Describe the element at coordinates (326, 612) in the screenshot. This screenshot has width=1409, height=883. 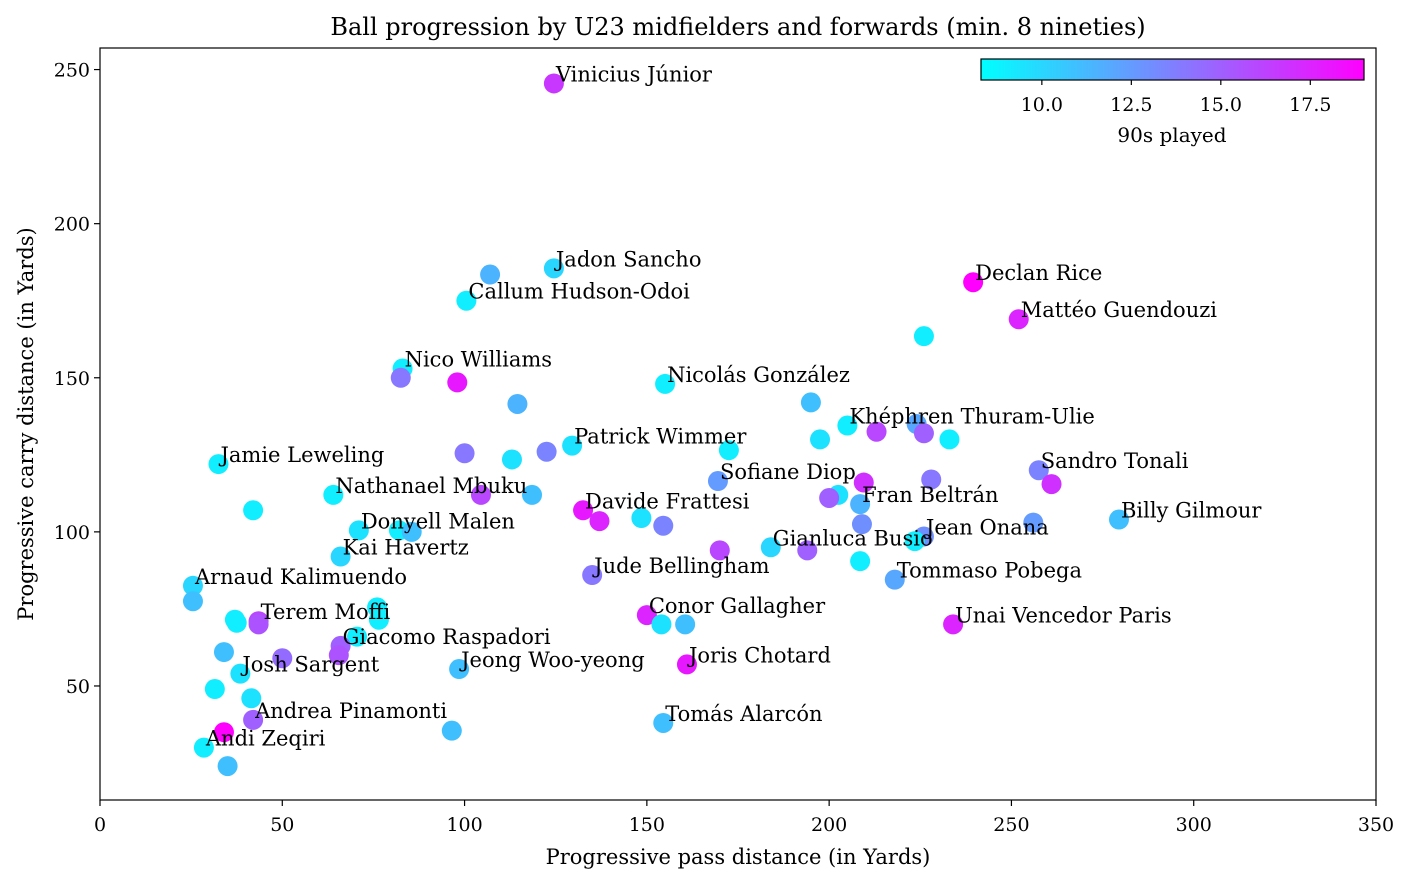
I see `point-label: Terem Moffi` at that location.